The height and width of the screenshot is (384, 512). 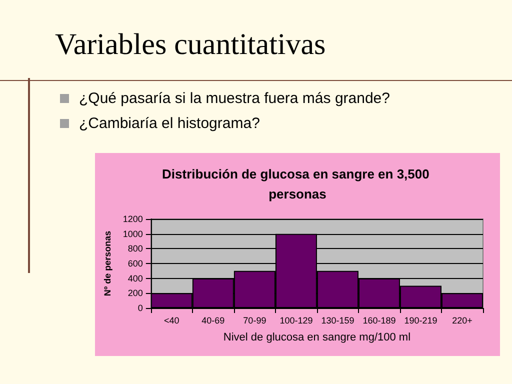 I want to click on x-tick-label: 130-159, so click(x=337, y=321).